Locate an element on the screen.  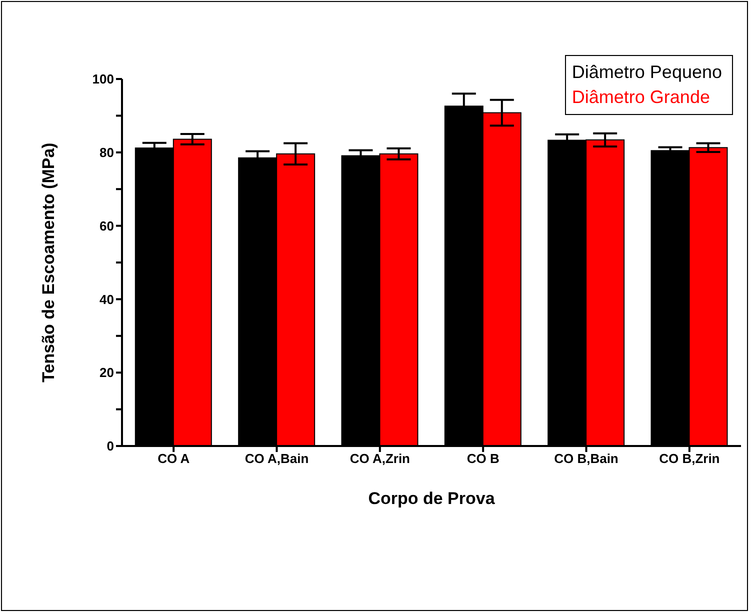
x-tick-label: CO A,Zrin is located at coordinates (380, 458).